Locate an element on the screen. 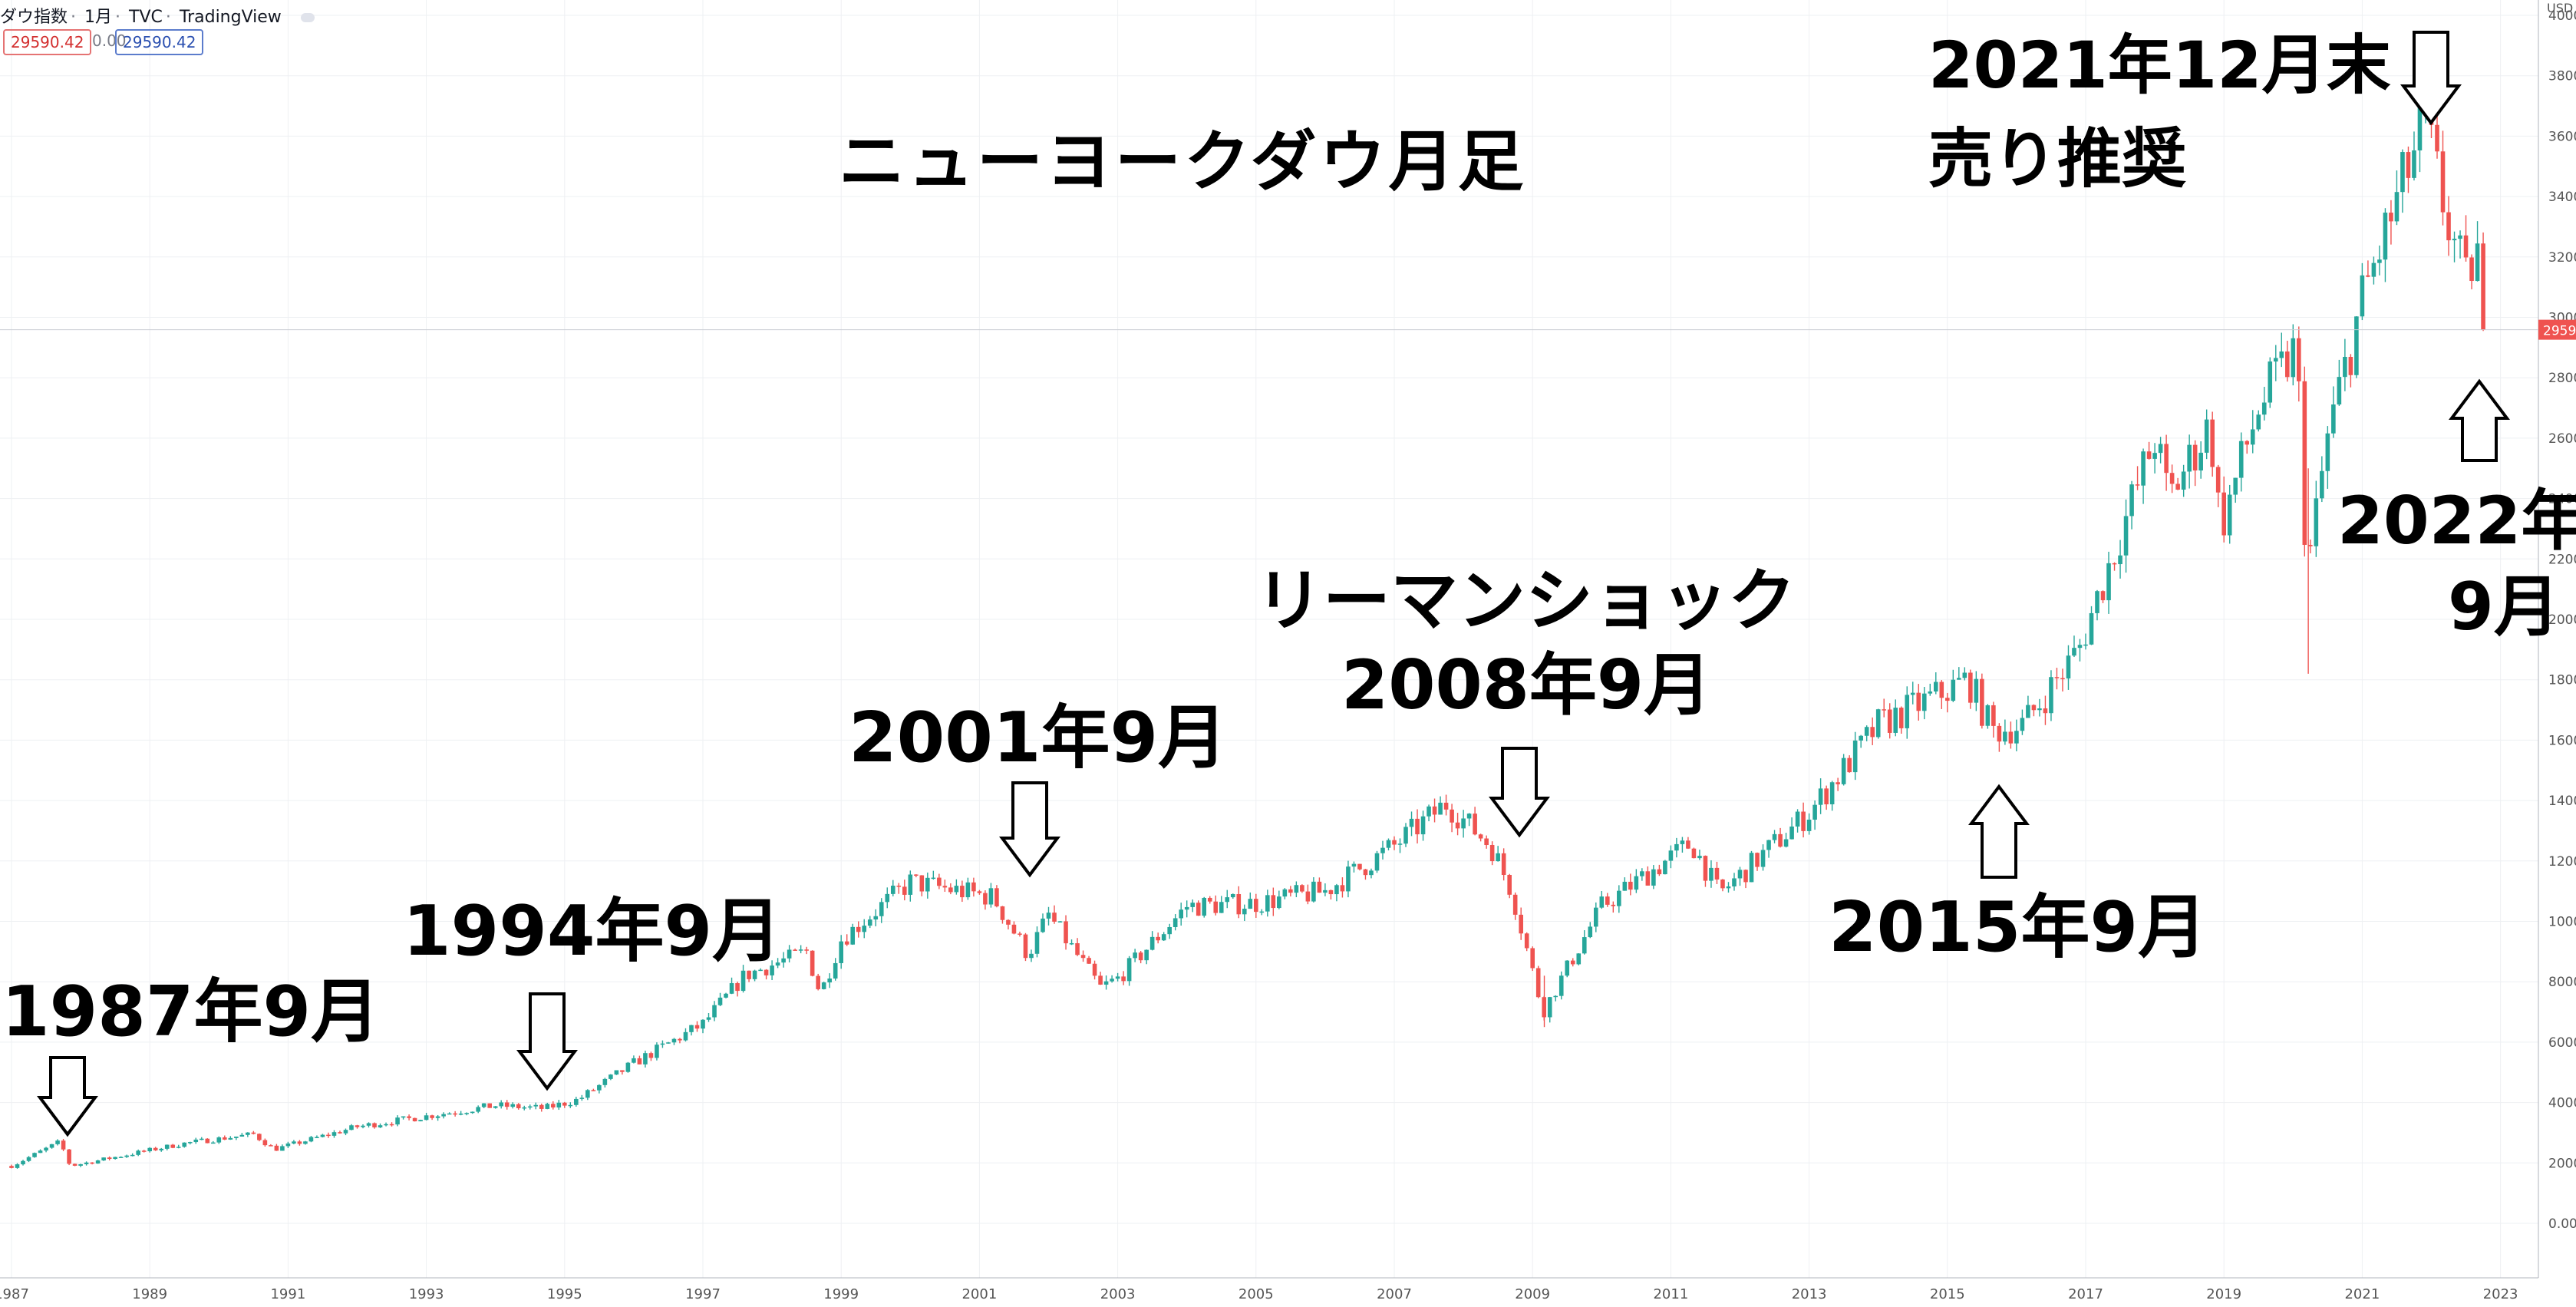 This screenshot has height=1307, width=2576. interval-label: 1月 is located at coordinates (98, 17).